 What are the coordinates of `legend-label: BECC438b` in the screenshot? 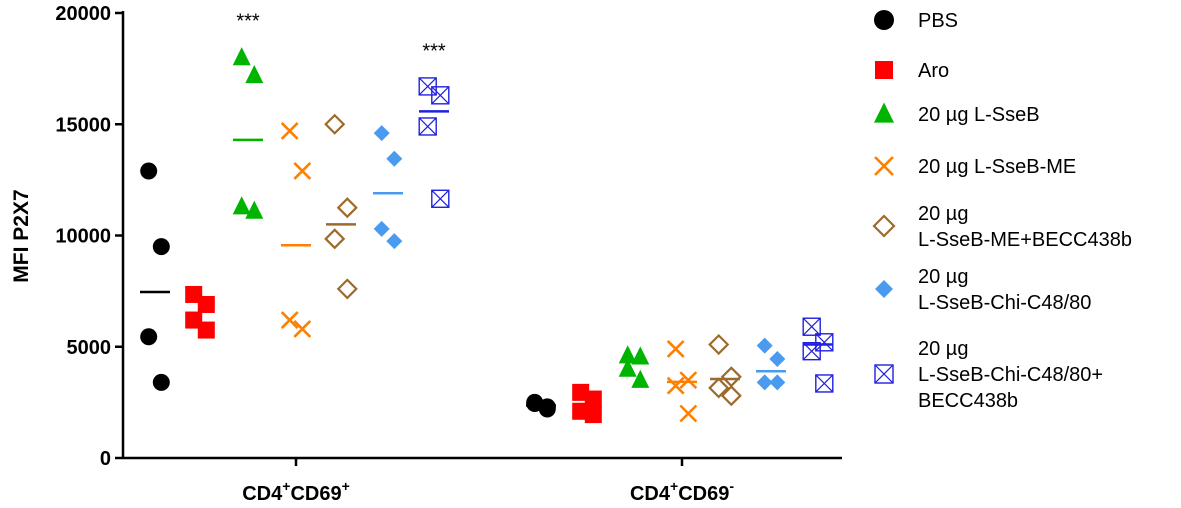 It's located at (968, 401).